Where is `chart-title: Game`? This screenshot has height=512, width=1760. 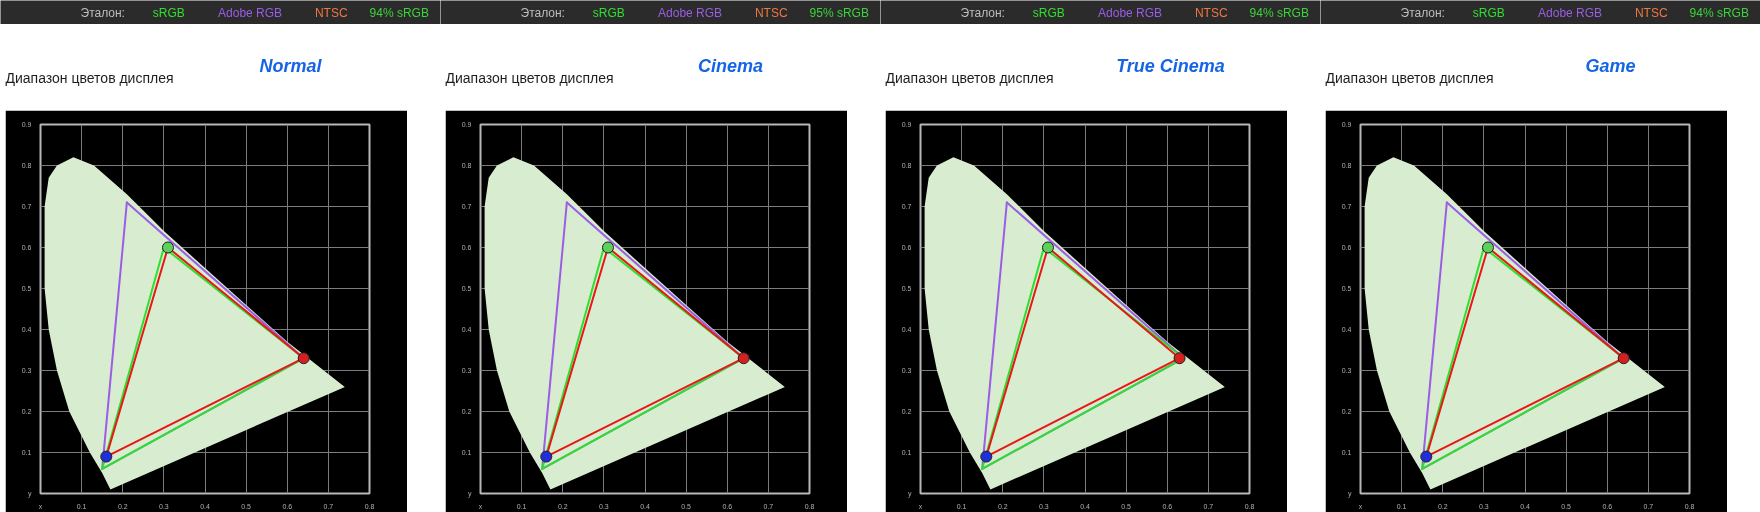 chart-title: Game is located at coordinates (1610, 65).